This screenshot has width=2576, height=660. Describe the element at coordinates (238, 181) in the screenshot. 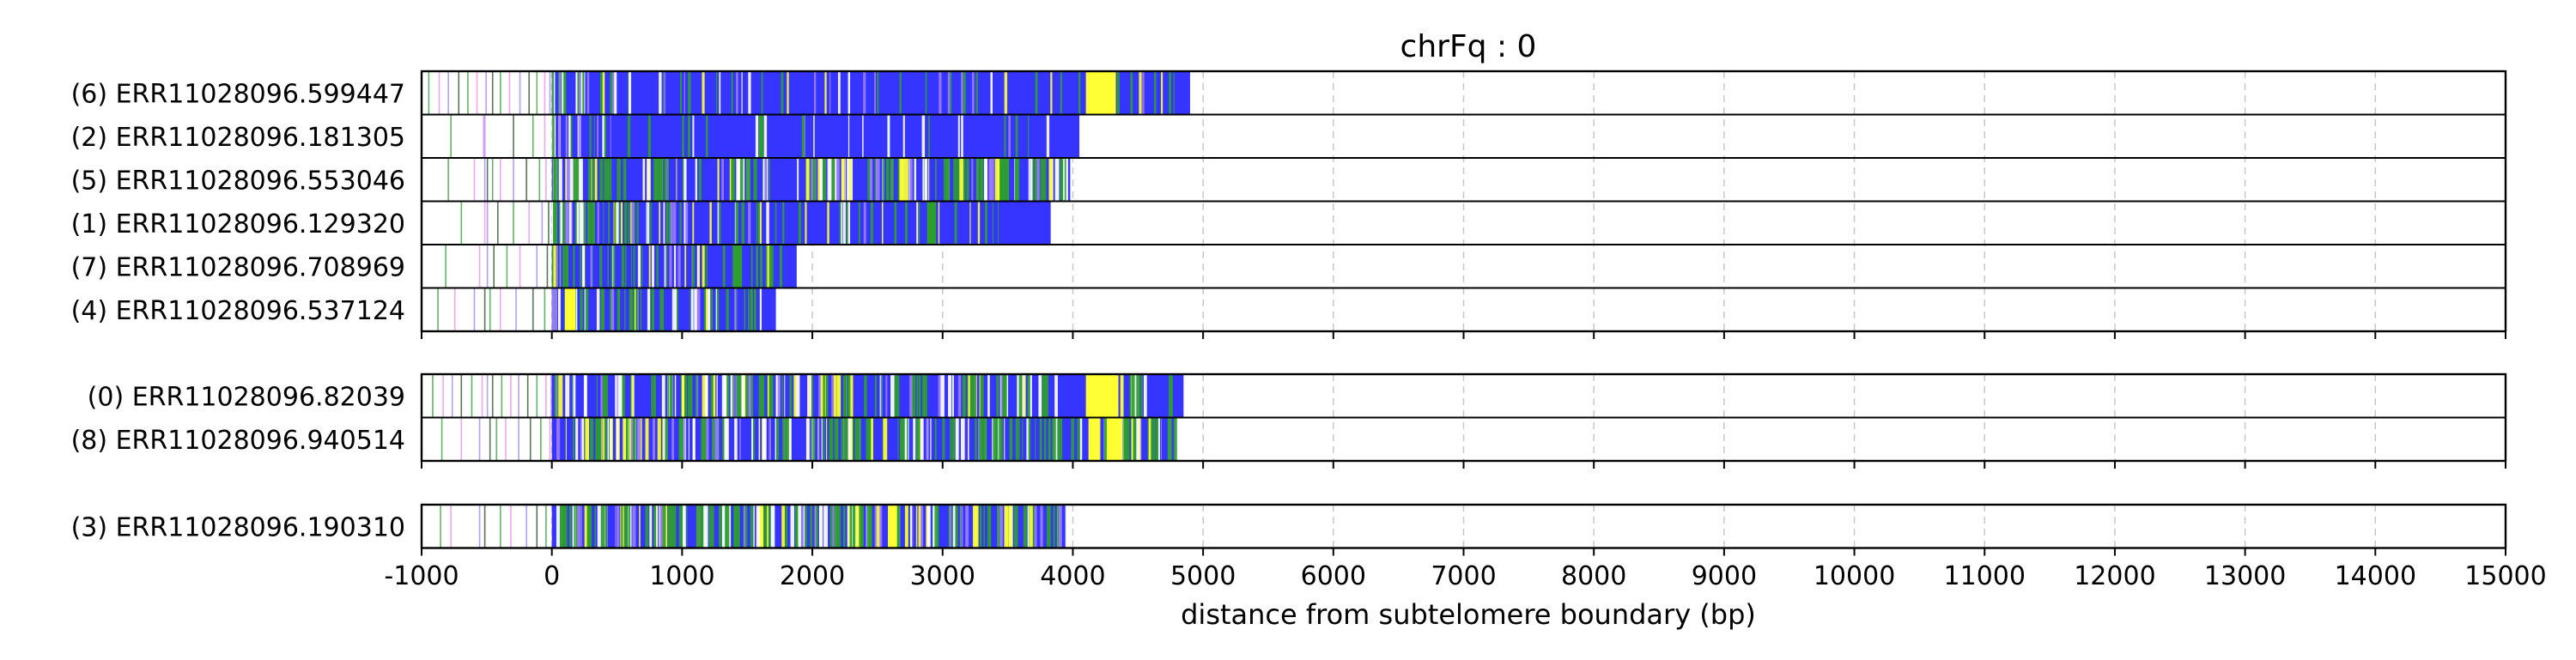

I see `read-label: (5) ERR11028096.553046` at that location.